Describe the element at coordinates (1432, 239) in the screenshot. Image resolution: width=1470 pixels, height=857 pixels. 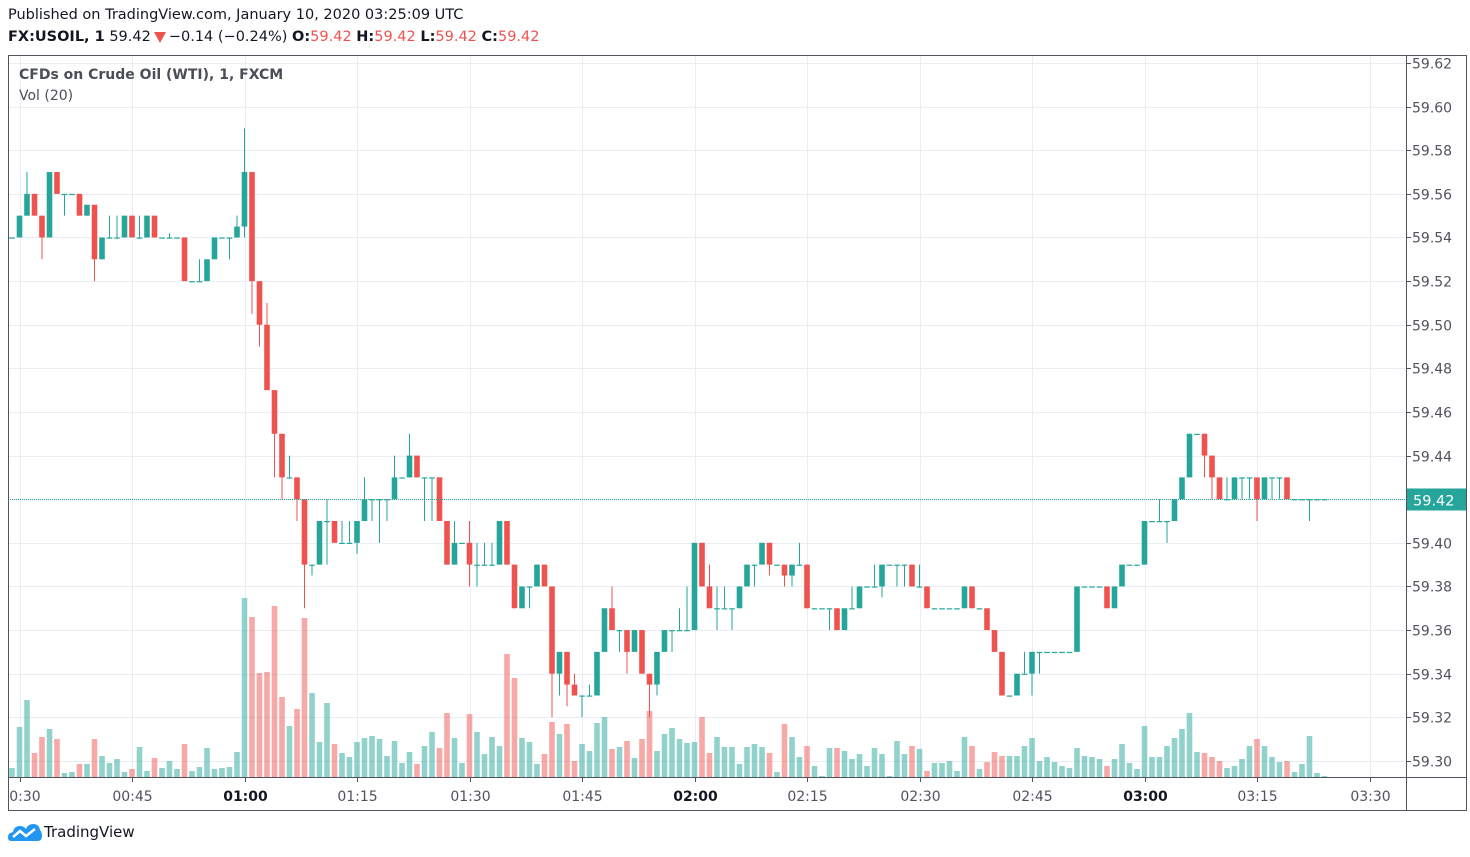
I see `price-tick-label: 59.54` at that location.